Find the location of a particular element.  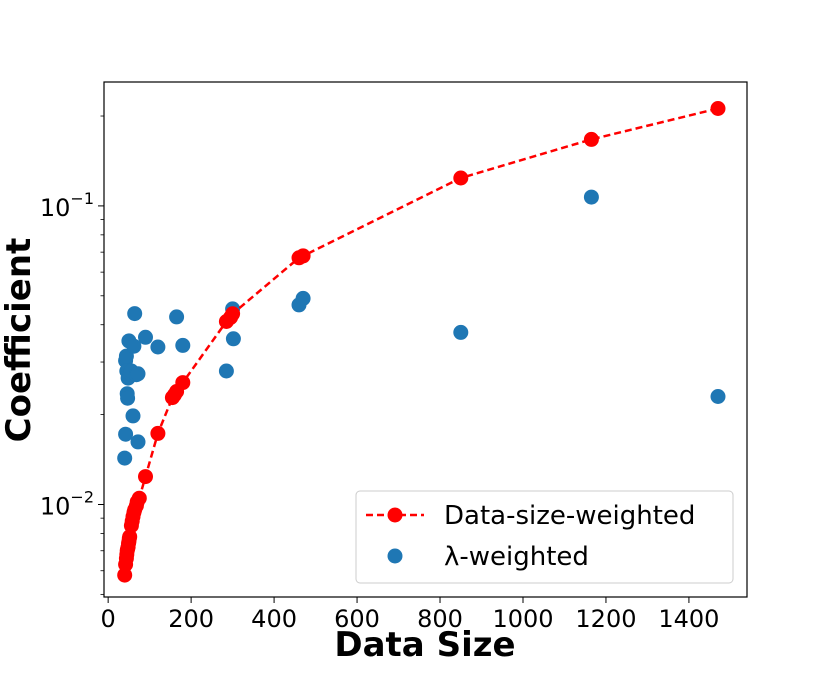

legend-marker-data-size-weighted is located at coordinates (395, 515).